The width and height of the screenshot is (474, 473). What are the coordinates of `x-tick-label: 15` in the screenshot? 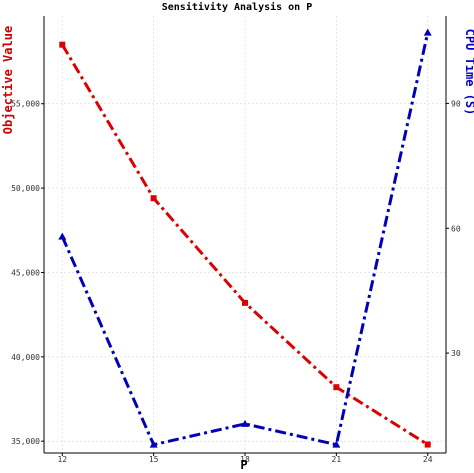 It's located at (154, 459).